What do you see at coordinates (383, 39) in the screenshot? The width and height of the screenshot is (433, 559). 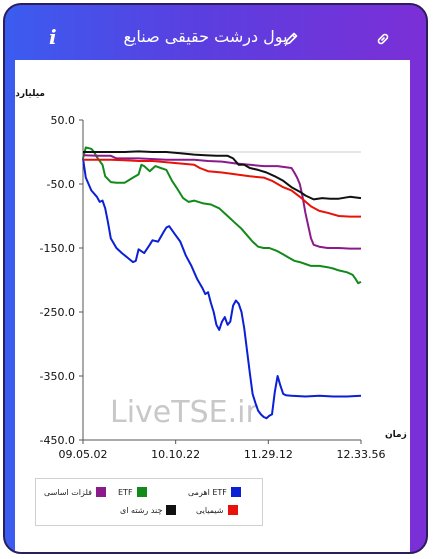 I see `link-icon` at bounding box center [383, 39].